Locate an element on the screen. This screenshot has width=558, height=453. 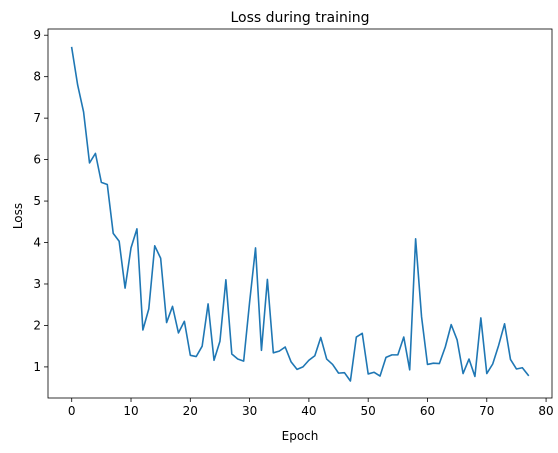
x-tick-label: 60 is located at coordinates (427, 411).